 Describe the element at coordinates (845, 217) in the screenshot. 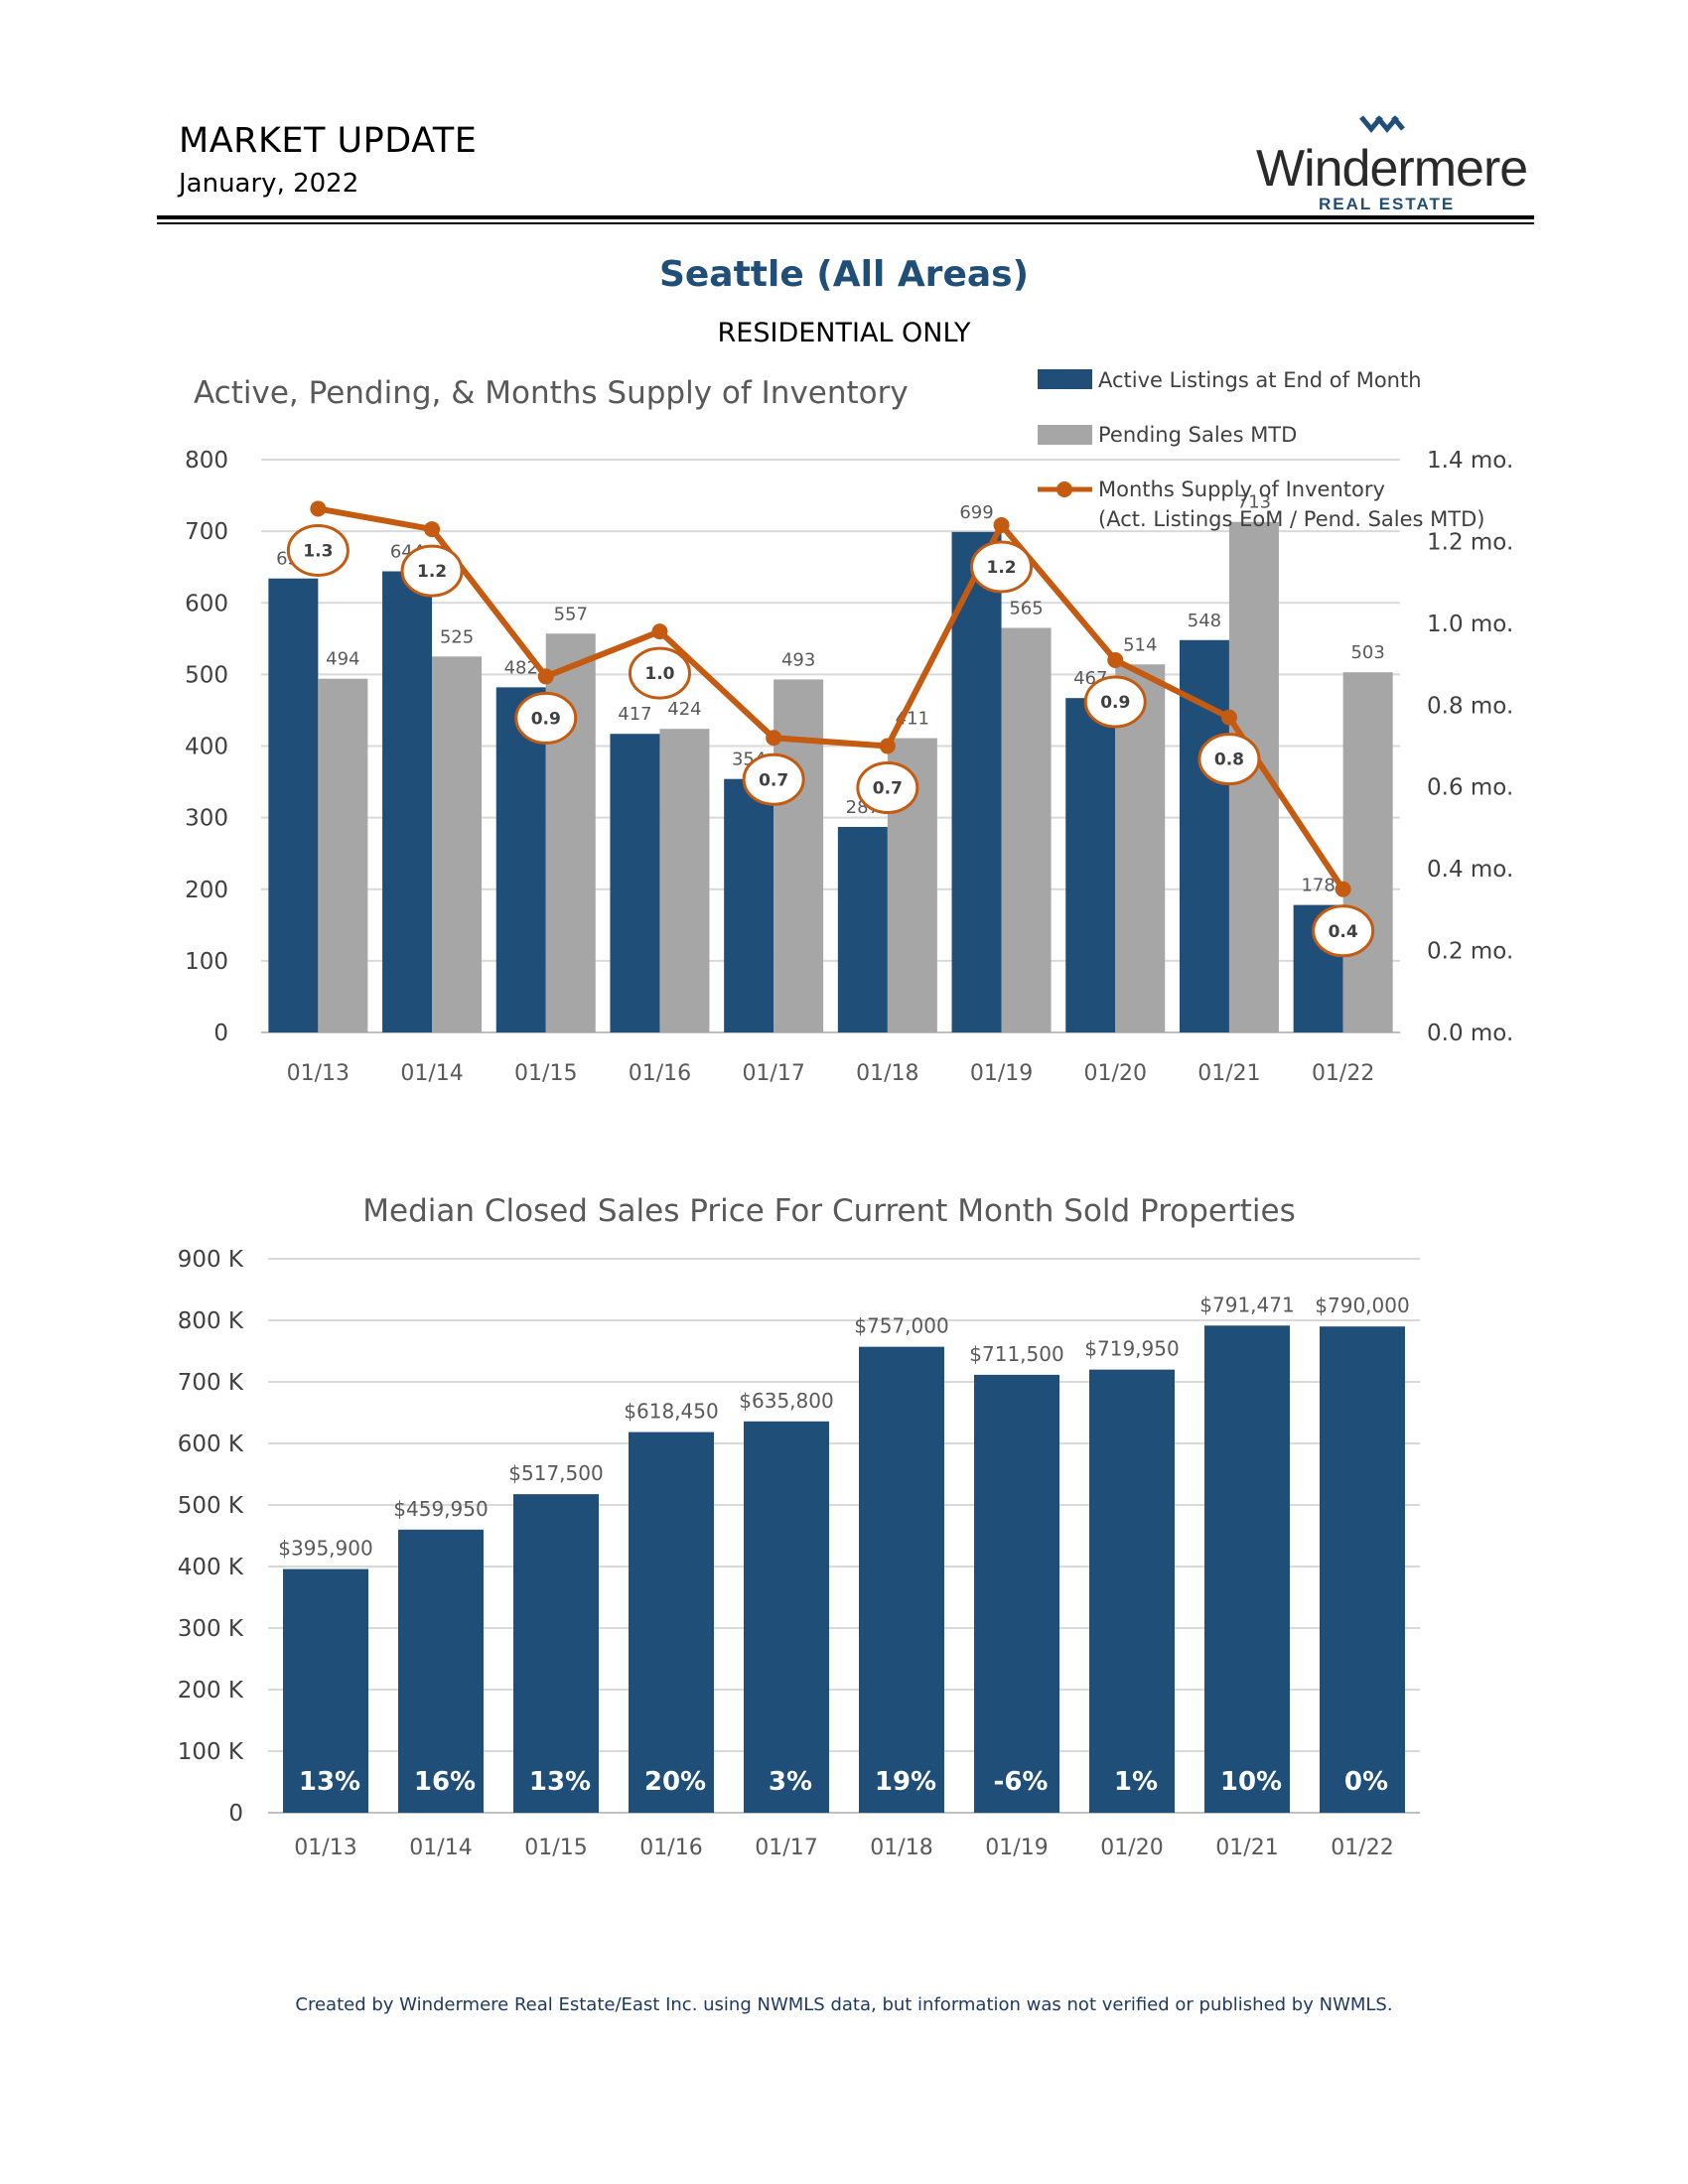

I see `header-rule-thick` at that location.